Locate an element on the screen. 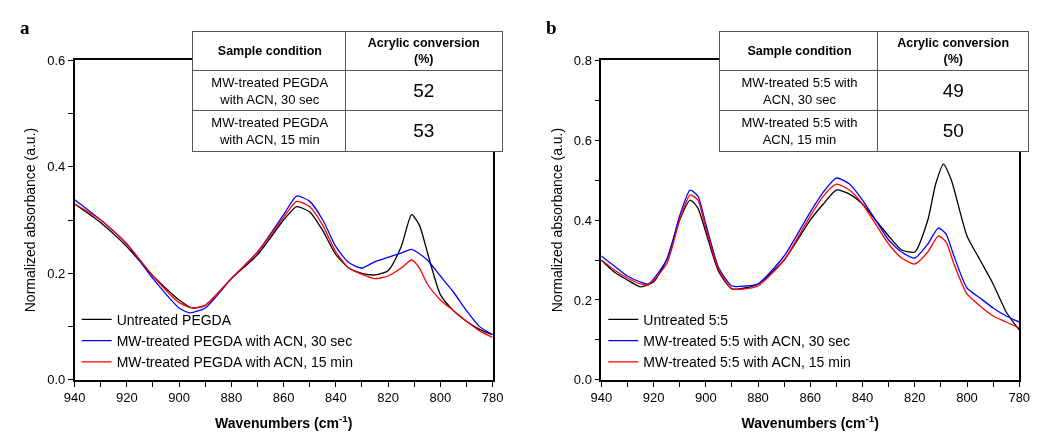  picture-table: 52 is located at coordinates (424, 91).